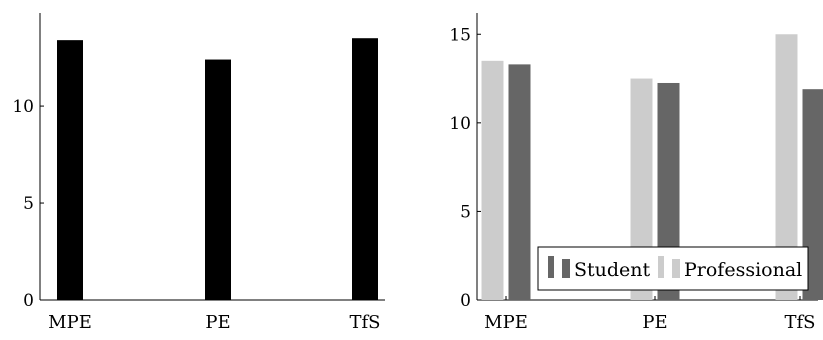 The width and height of the screenshot is (823, 340). Describe the element at coordinates (465, 301) in the screenshot. I see `right-chart-y-tick-label: 0` at that location.